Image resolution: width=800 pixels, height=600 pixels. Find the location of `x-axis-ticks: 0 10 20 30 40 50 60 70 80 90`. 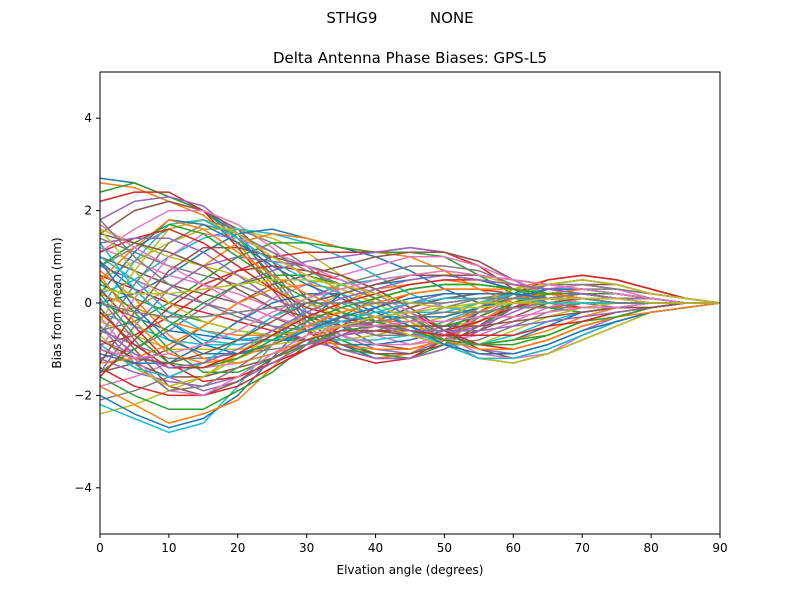

x-axis-ticks: 0 10 20 30 40 50 60 70 80 90 is located at coordinates (412, 544).